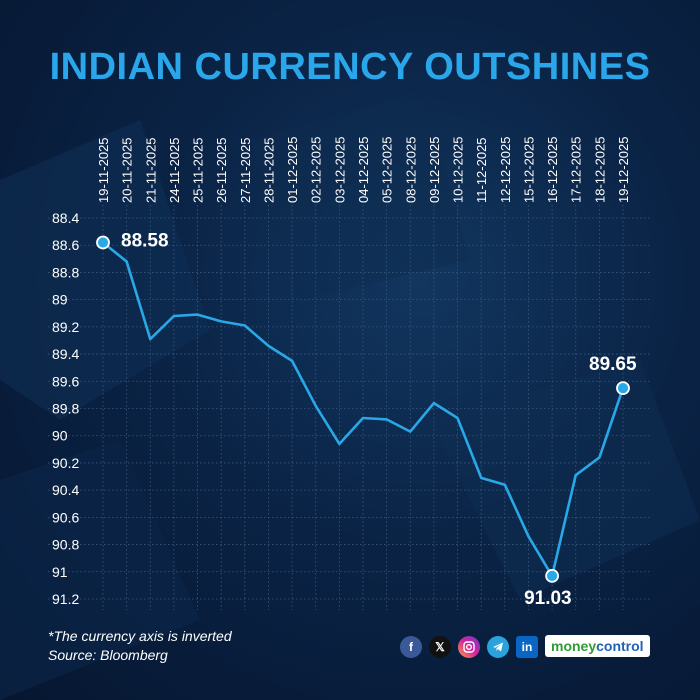  Describe the element at coordinates (528, 170) in the screenshot. I see `x-tick-label: 15-12-2025` at that location.